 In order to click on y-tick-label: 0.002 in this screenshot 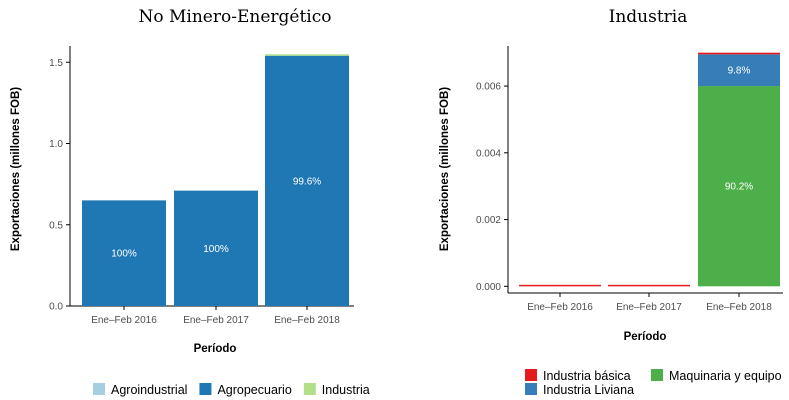, I will do `click(488, 220)`.